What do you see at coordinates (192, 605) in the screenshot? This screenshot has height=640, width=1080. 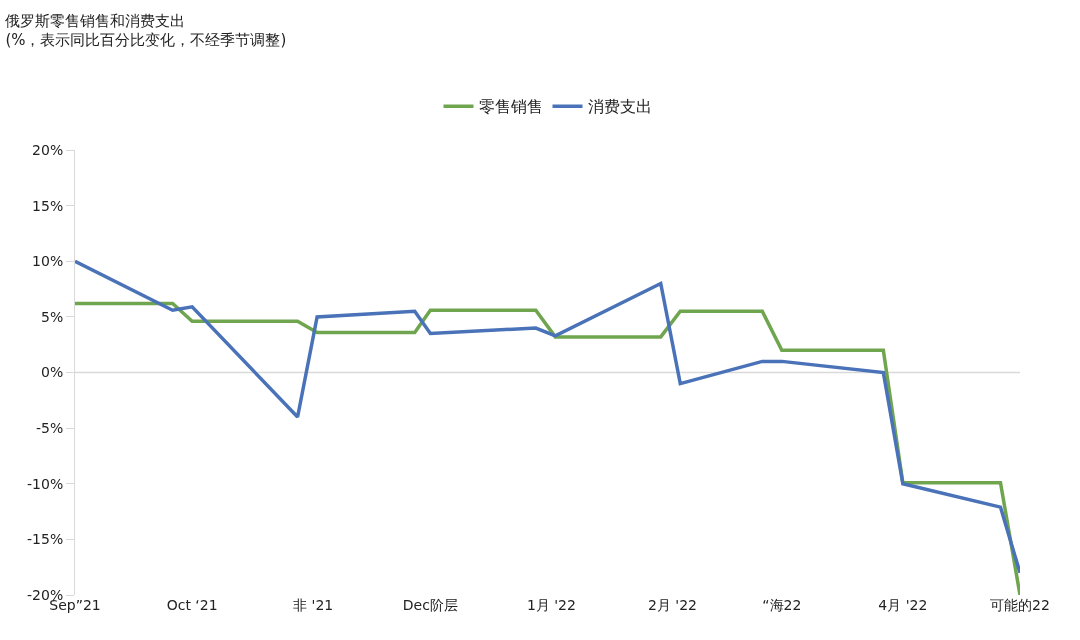 I see `x-tick-label: Oct ‘21` at bounding box center [192, 605].